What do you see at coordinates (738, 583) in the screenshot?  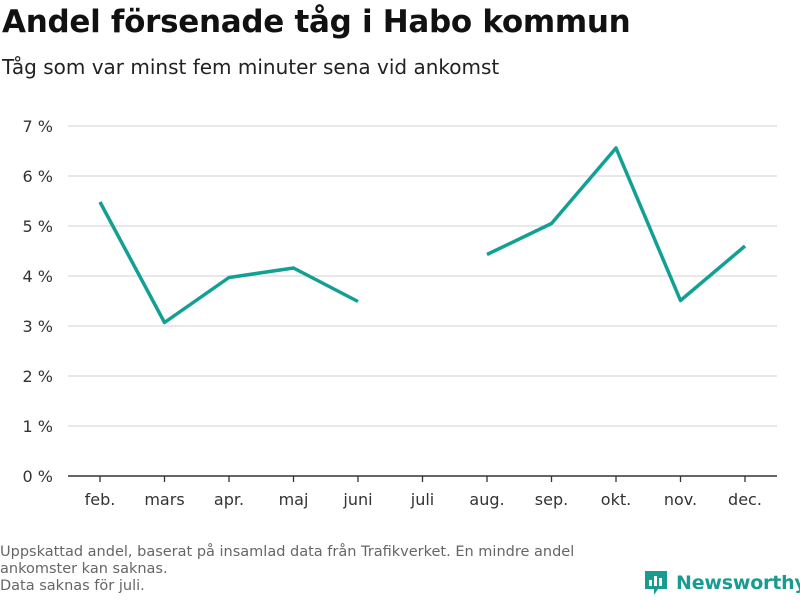 I see `logo-text: Newsworthy` at bounding box center [738, 583].